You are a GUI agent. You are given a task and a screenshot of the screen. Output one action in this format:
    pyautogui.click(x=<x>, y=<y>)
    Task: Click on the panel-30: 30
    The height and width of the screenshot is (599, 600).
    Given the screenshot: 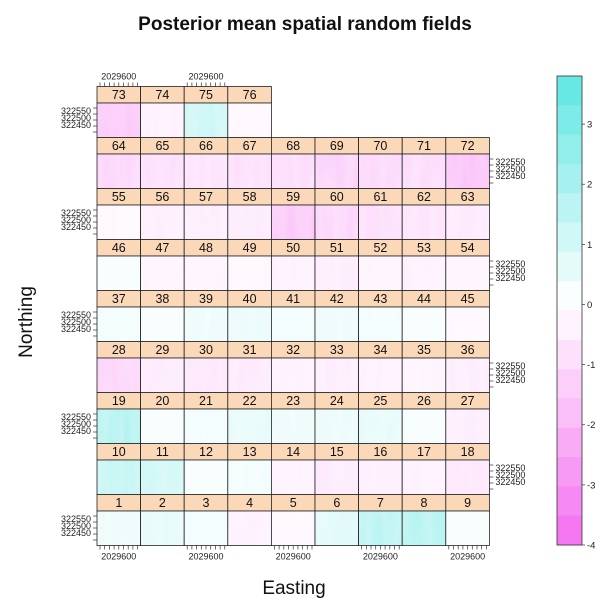 What is the action you would take?
    pyautogui.click(x=206, y=367)
    